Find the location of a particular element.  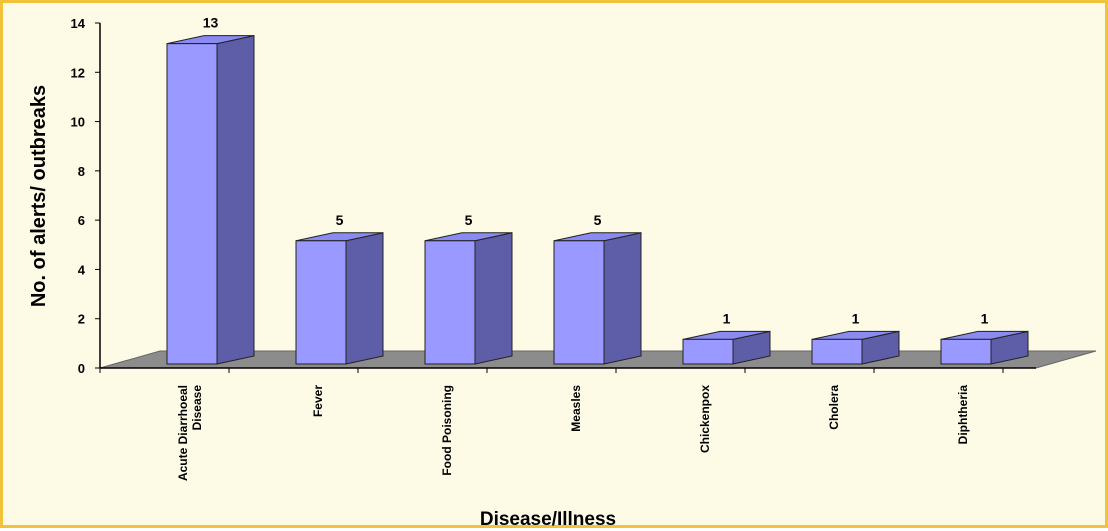

y-tick-label: 8 is located at coordinates (81, 171).